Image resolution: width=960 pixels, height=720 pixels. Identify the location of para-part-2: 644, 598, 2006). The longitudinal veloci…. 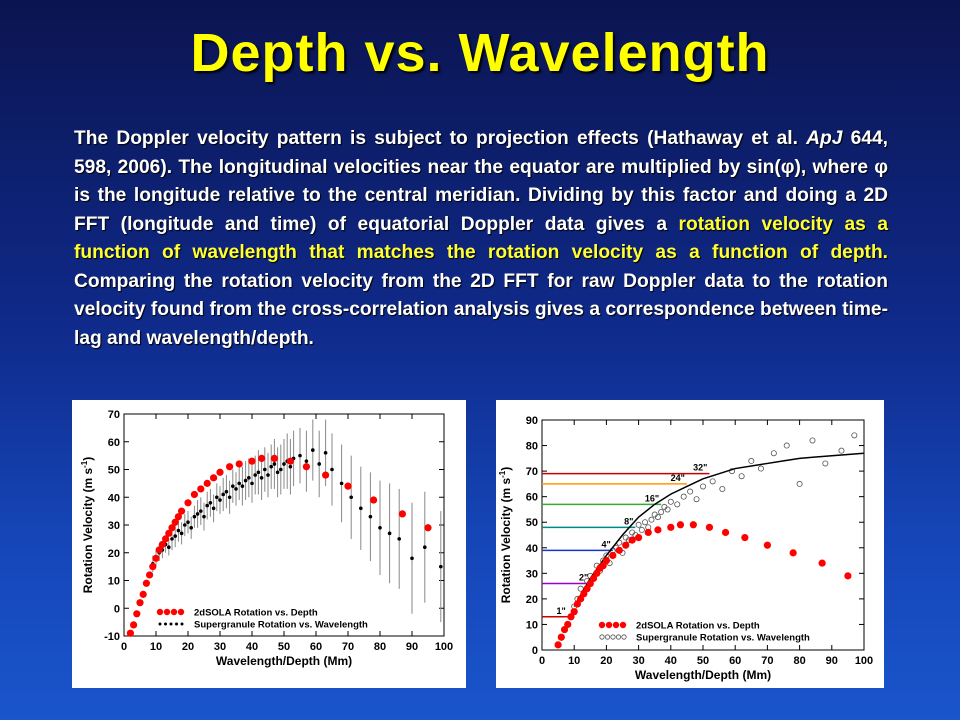
(481, 181).